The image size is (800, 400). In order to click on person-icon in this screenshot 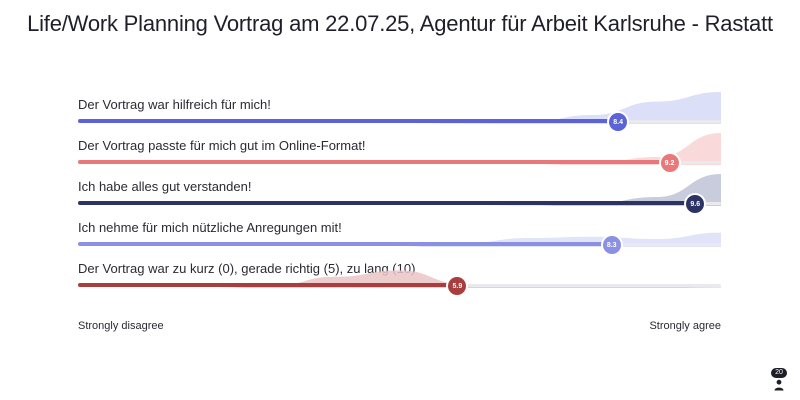, I will do `click(779, 385)`.